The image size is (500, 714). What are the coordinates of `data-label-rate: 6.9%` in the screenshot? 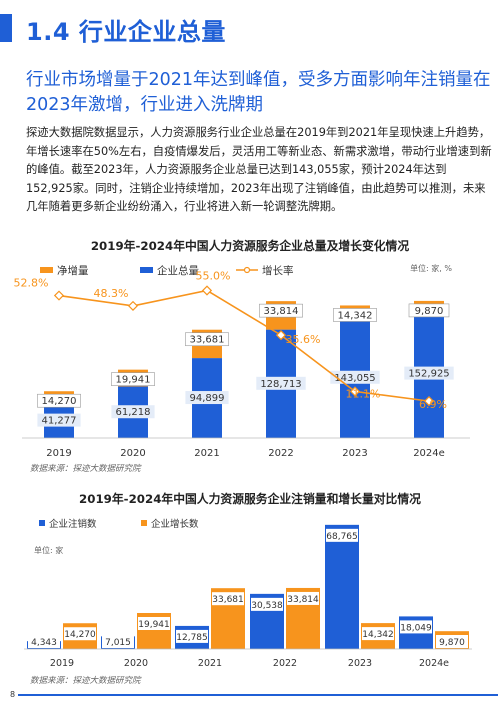 It's located at (433, 404).